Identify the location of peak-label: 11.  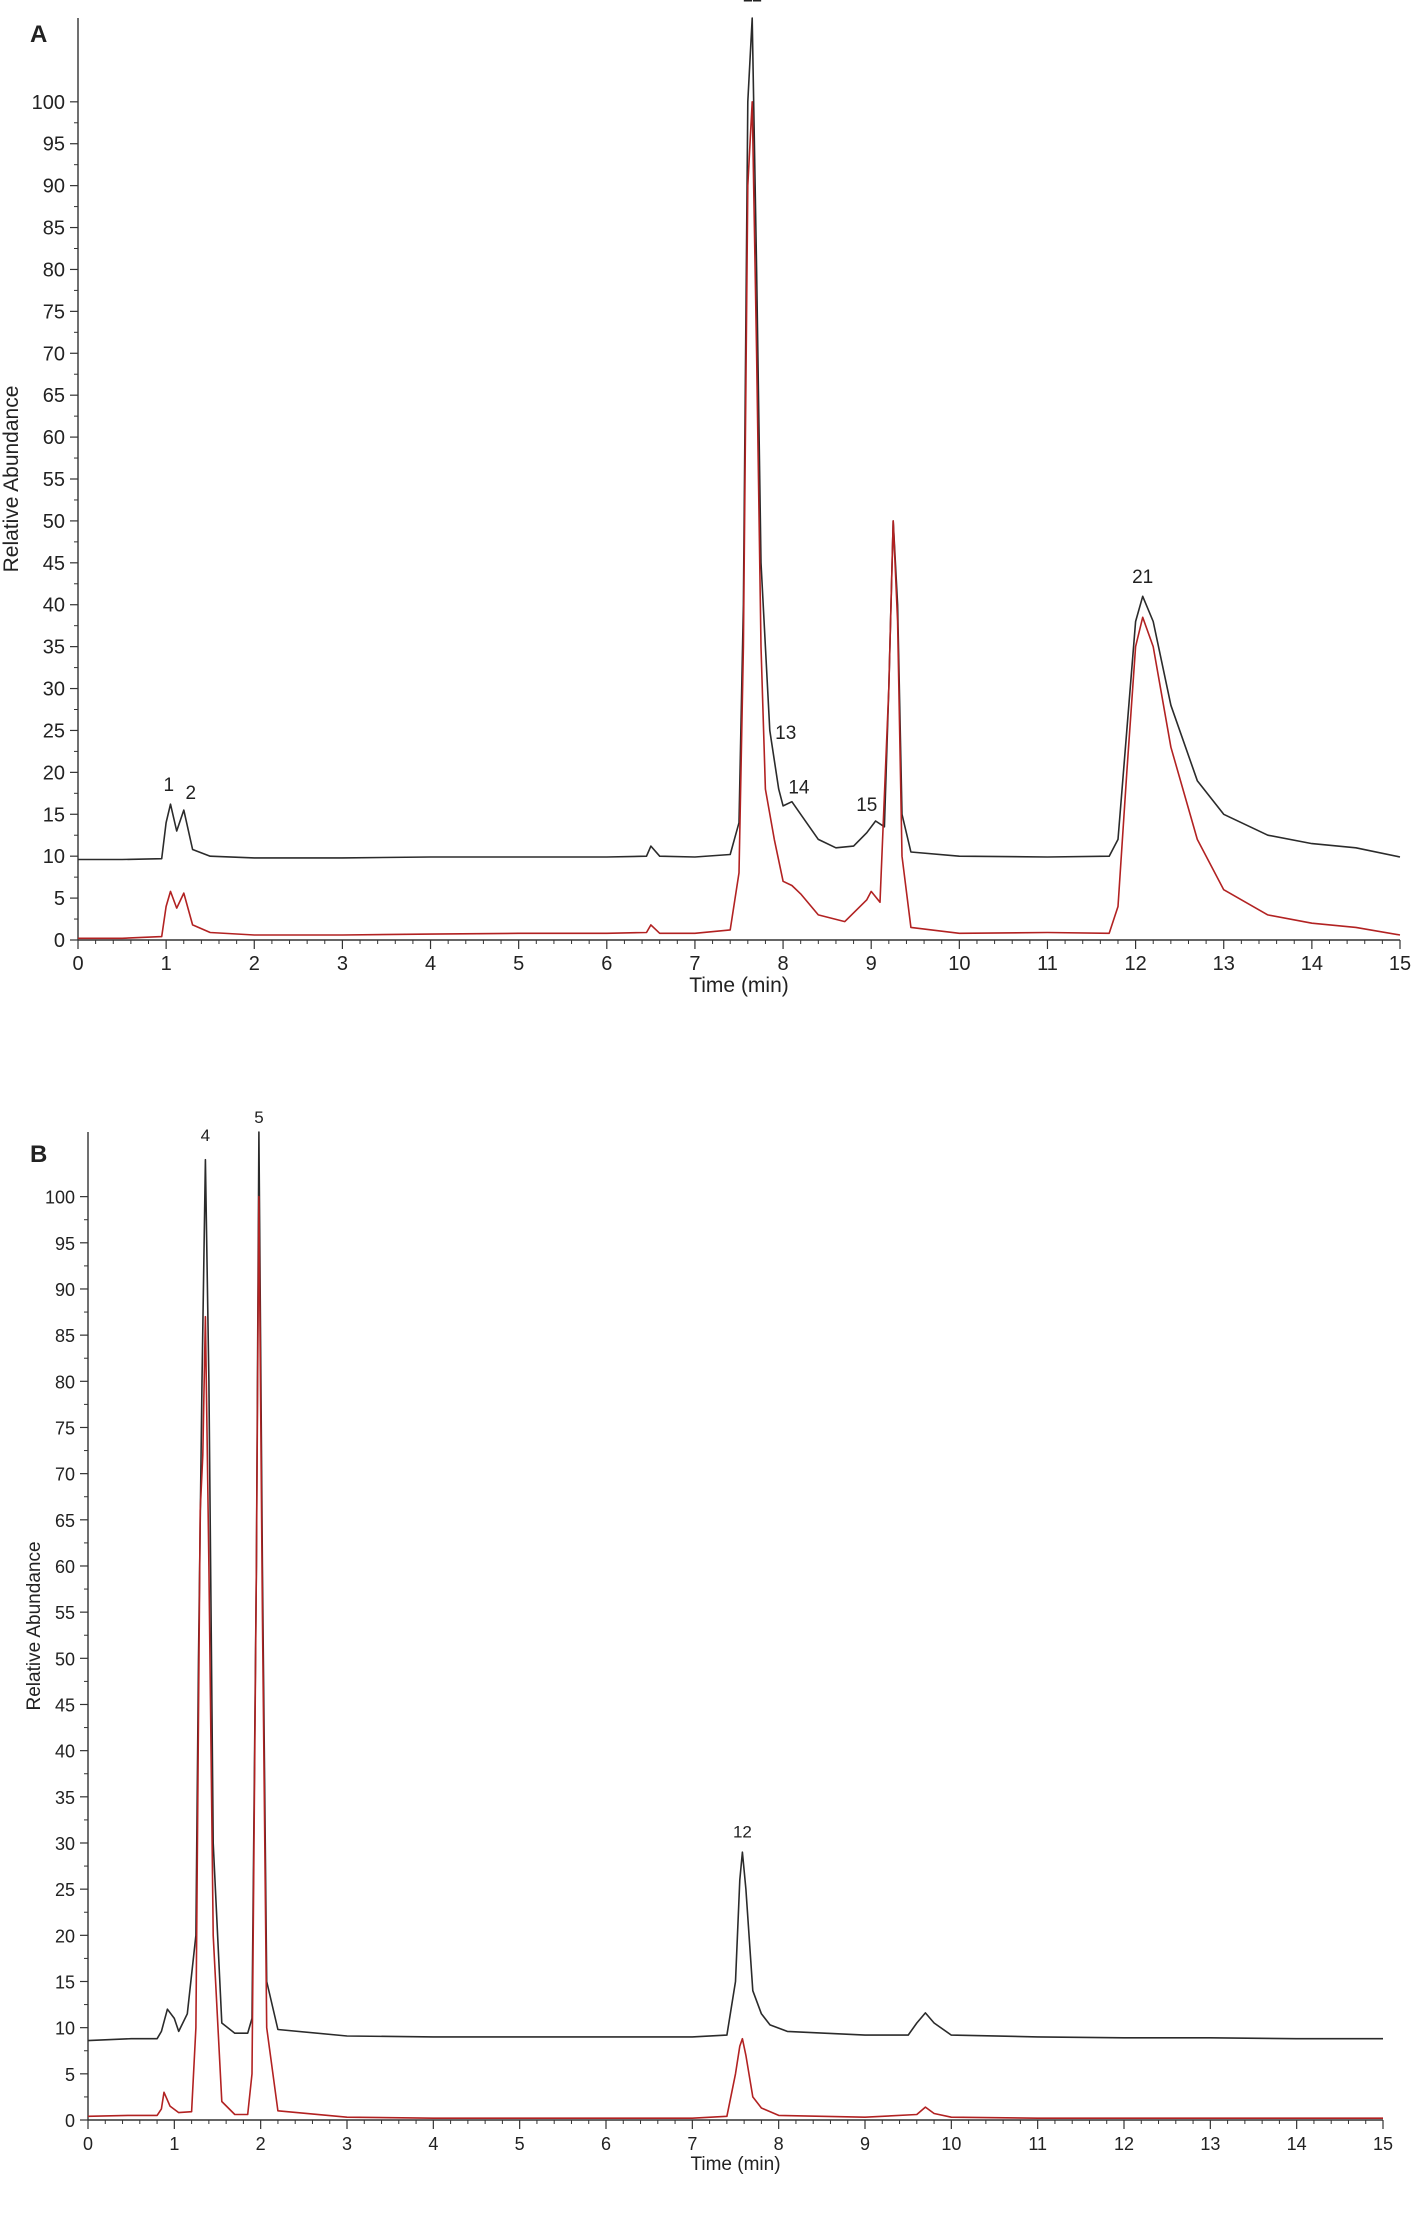
(752, 3).